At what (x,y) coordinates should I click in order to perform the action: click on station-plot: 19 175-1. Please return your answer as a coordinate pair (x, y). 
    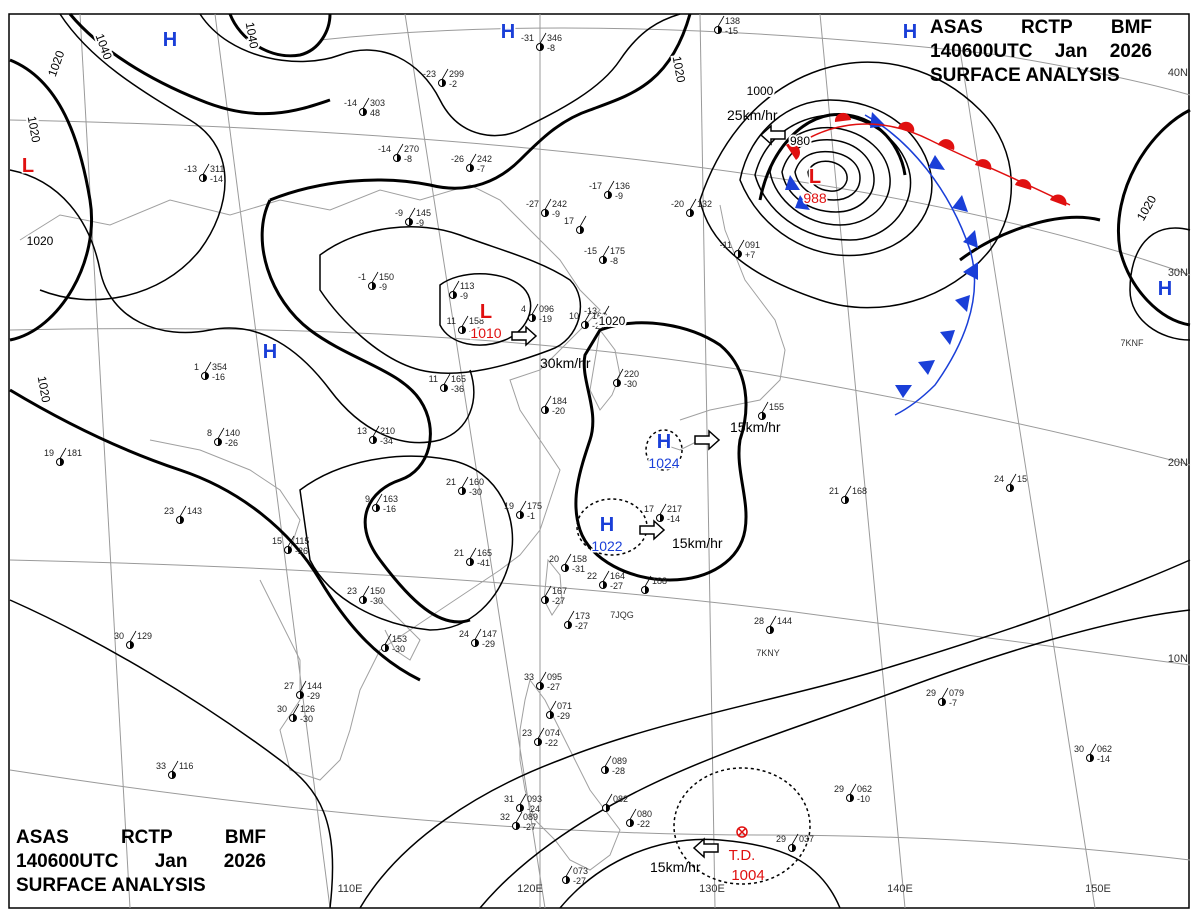
    Looking at the image, I should click on (523, 510).